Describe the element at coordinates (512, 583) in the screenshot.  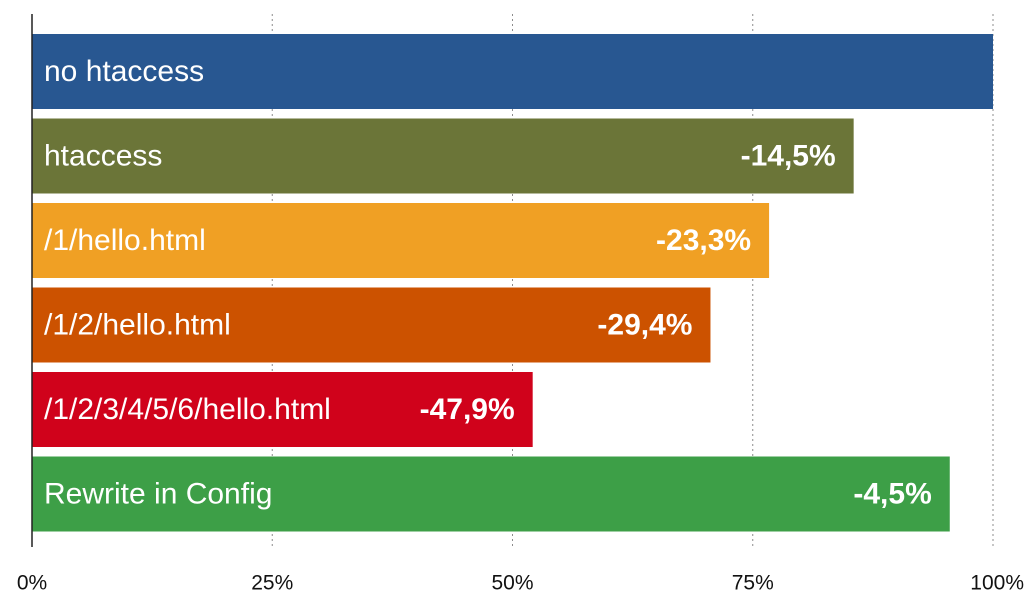
I see `x-tick-label: 50%` at that location.